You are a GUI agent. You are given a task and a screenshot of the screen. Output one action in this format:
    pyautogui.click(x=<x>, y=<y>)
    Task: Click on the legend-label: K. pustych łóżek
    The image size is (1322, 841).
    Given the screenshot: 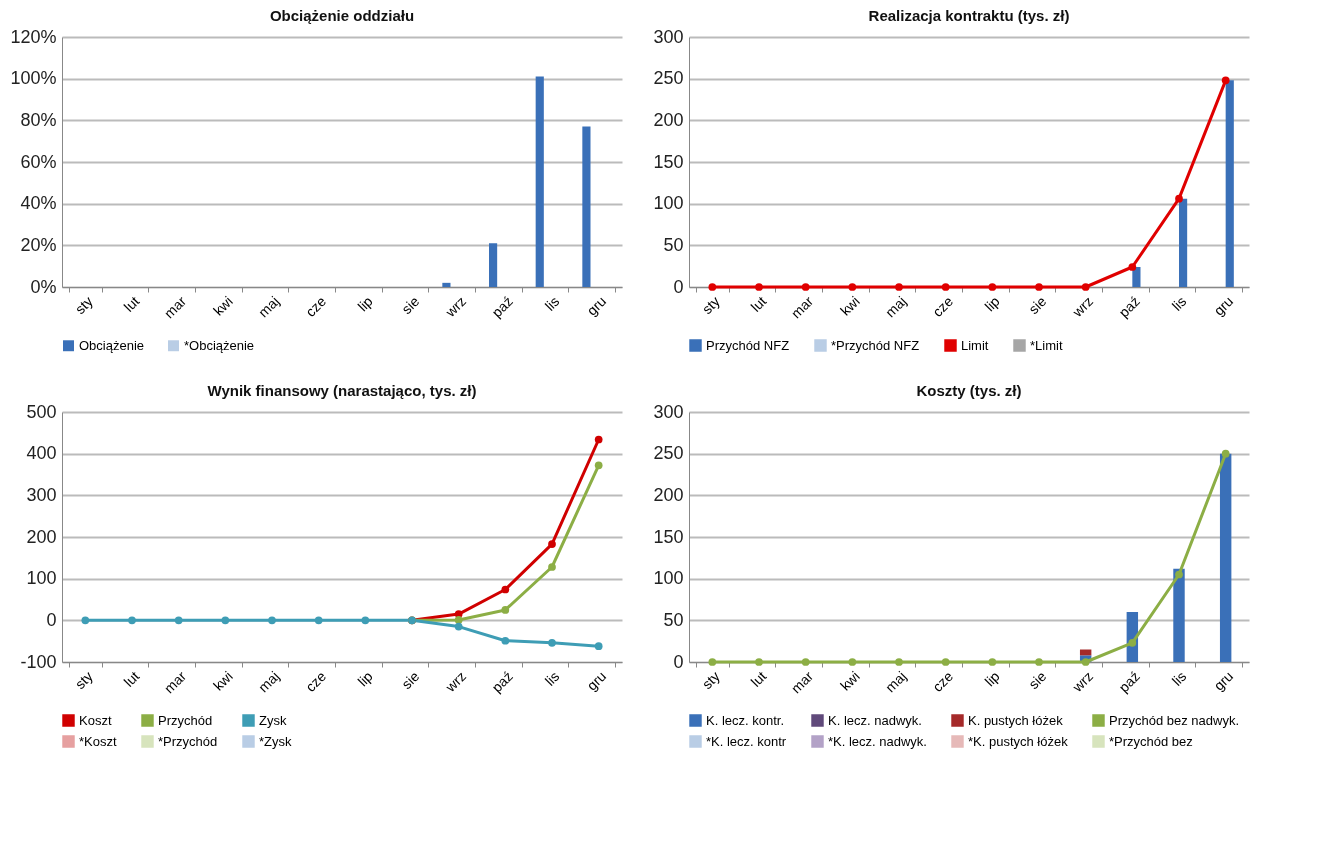 What is the action you would take?
    pyautogui.click(x=1016, y=720)
    